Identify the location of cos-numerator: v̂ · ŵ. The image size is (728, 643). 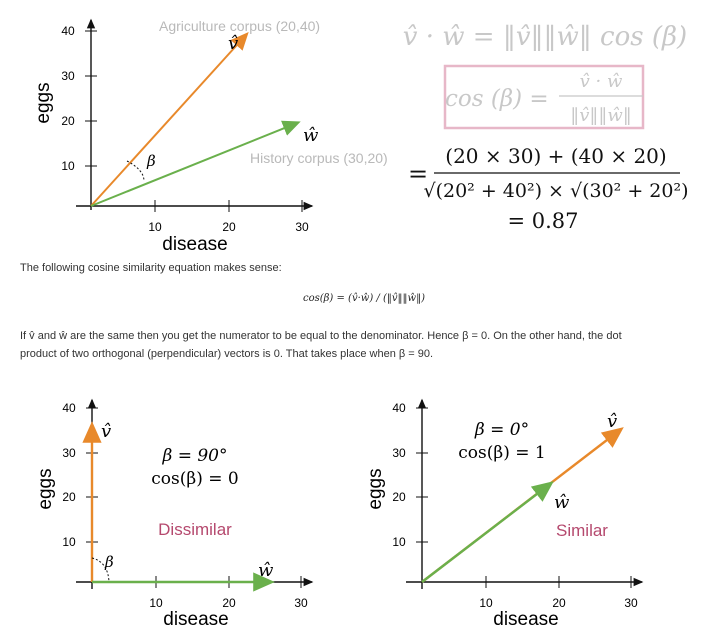
(601, 81).